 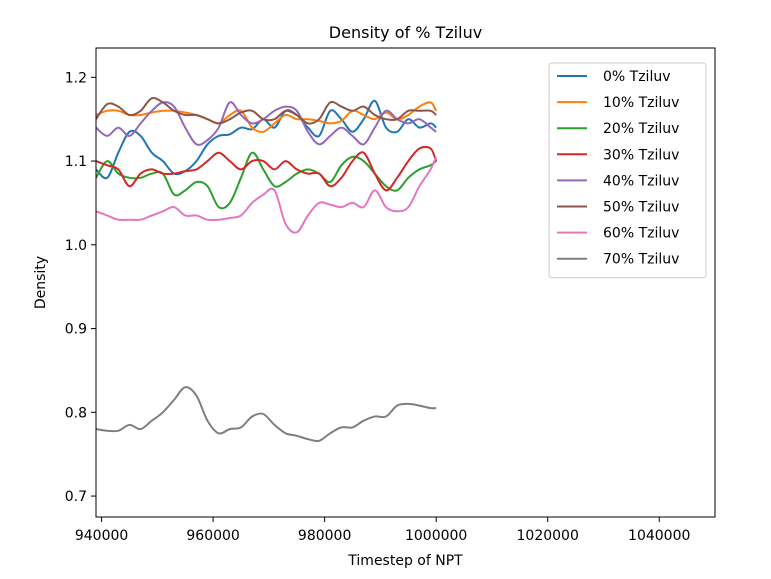 What do you see at coordinates (324, 536) in the screenshot?
I see `x-tick-label: 980000` at bounding box center [324, 536].